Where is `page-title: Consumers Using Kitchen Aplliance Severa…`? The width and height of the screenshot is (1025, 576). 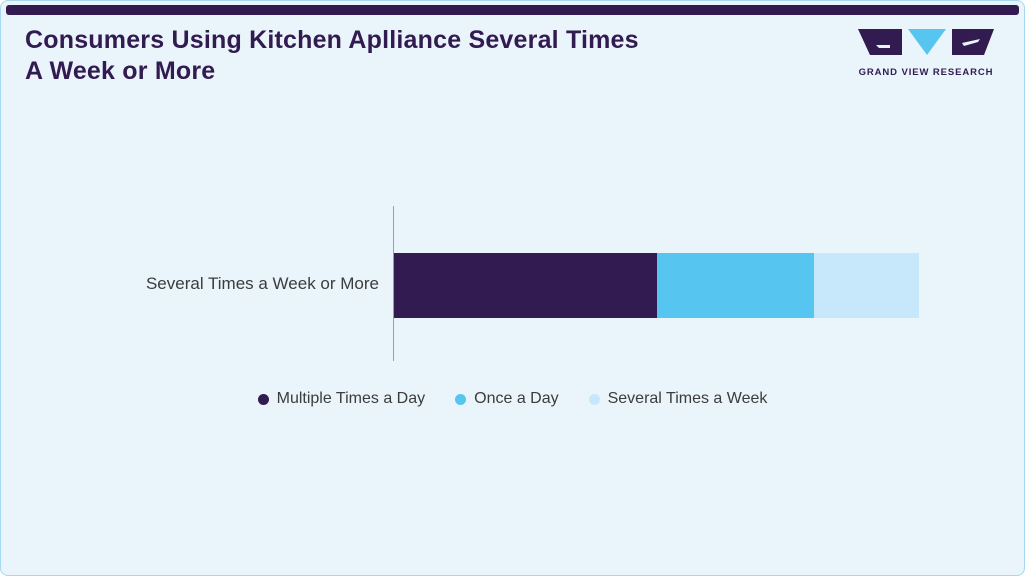 page-title: Consumers Using Kitchen Aplliance Severa… is located at coordinates (332, 56).